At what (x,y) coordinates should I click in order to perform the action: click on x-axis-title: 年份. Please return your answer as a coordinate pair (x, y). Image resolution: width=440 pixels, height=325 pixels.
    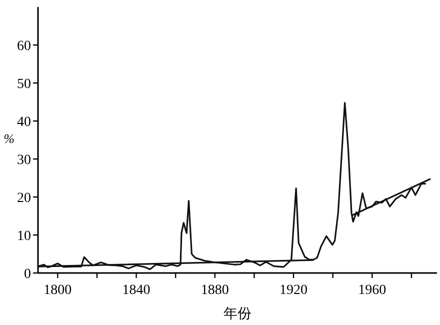
    Looking at the image, I should click on (238, 314).